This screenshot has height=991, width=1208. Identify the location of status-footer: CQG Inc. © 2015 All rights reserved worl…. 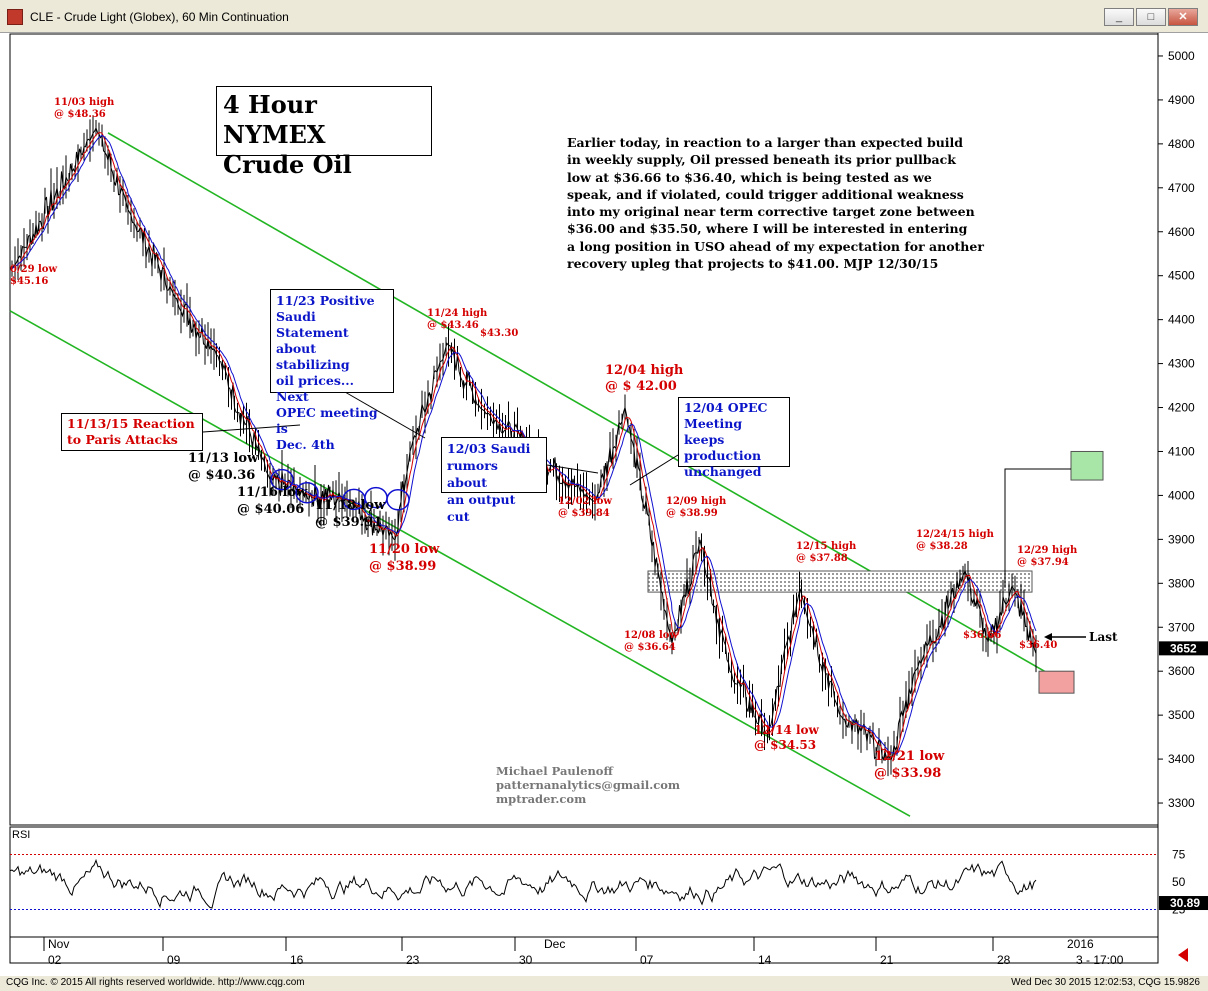
(604, 983).